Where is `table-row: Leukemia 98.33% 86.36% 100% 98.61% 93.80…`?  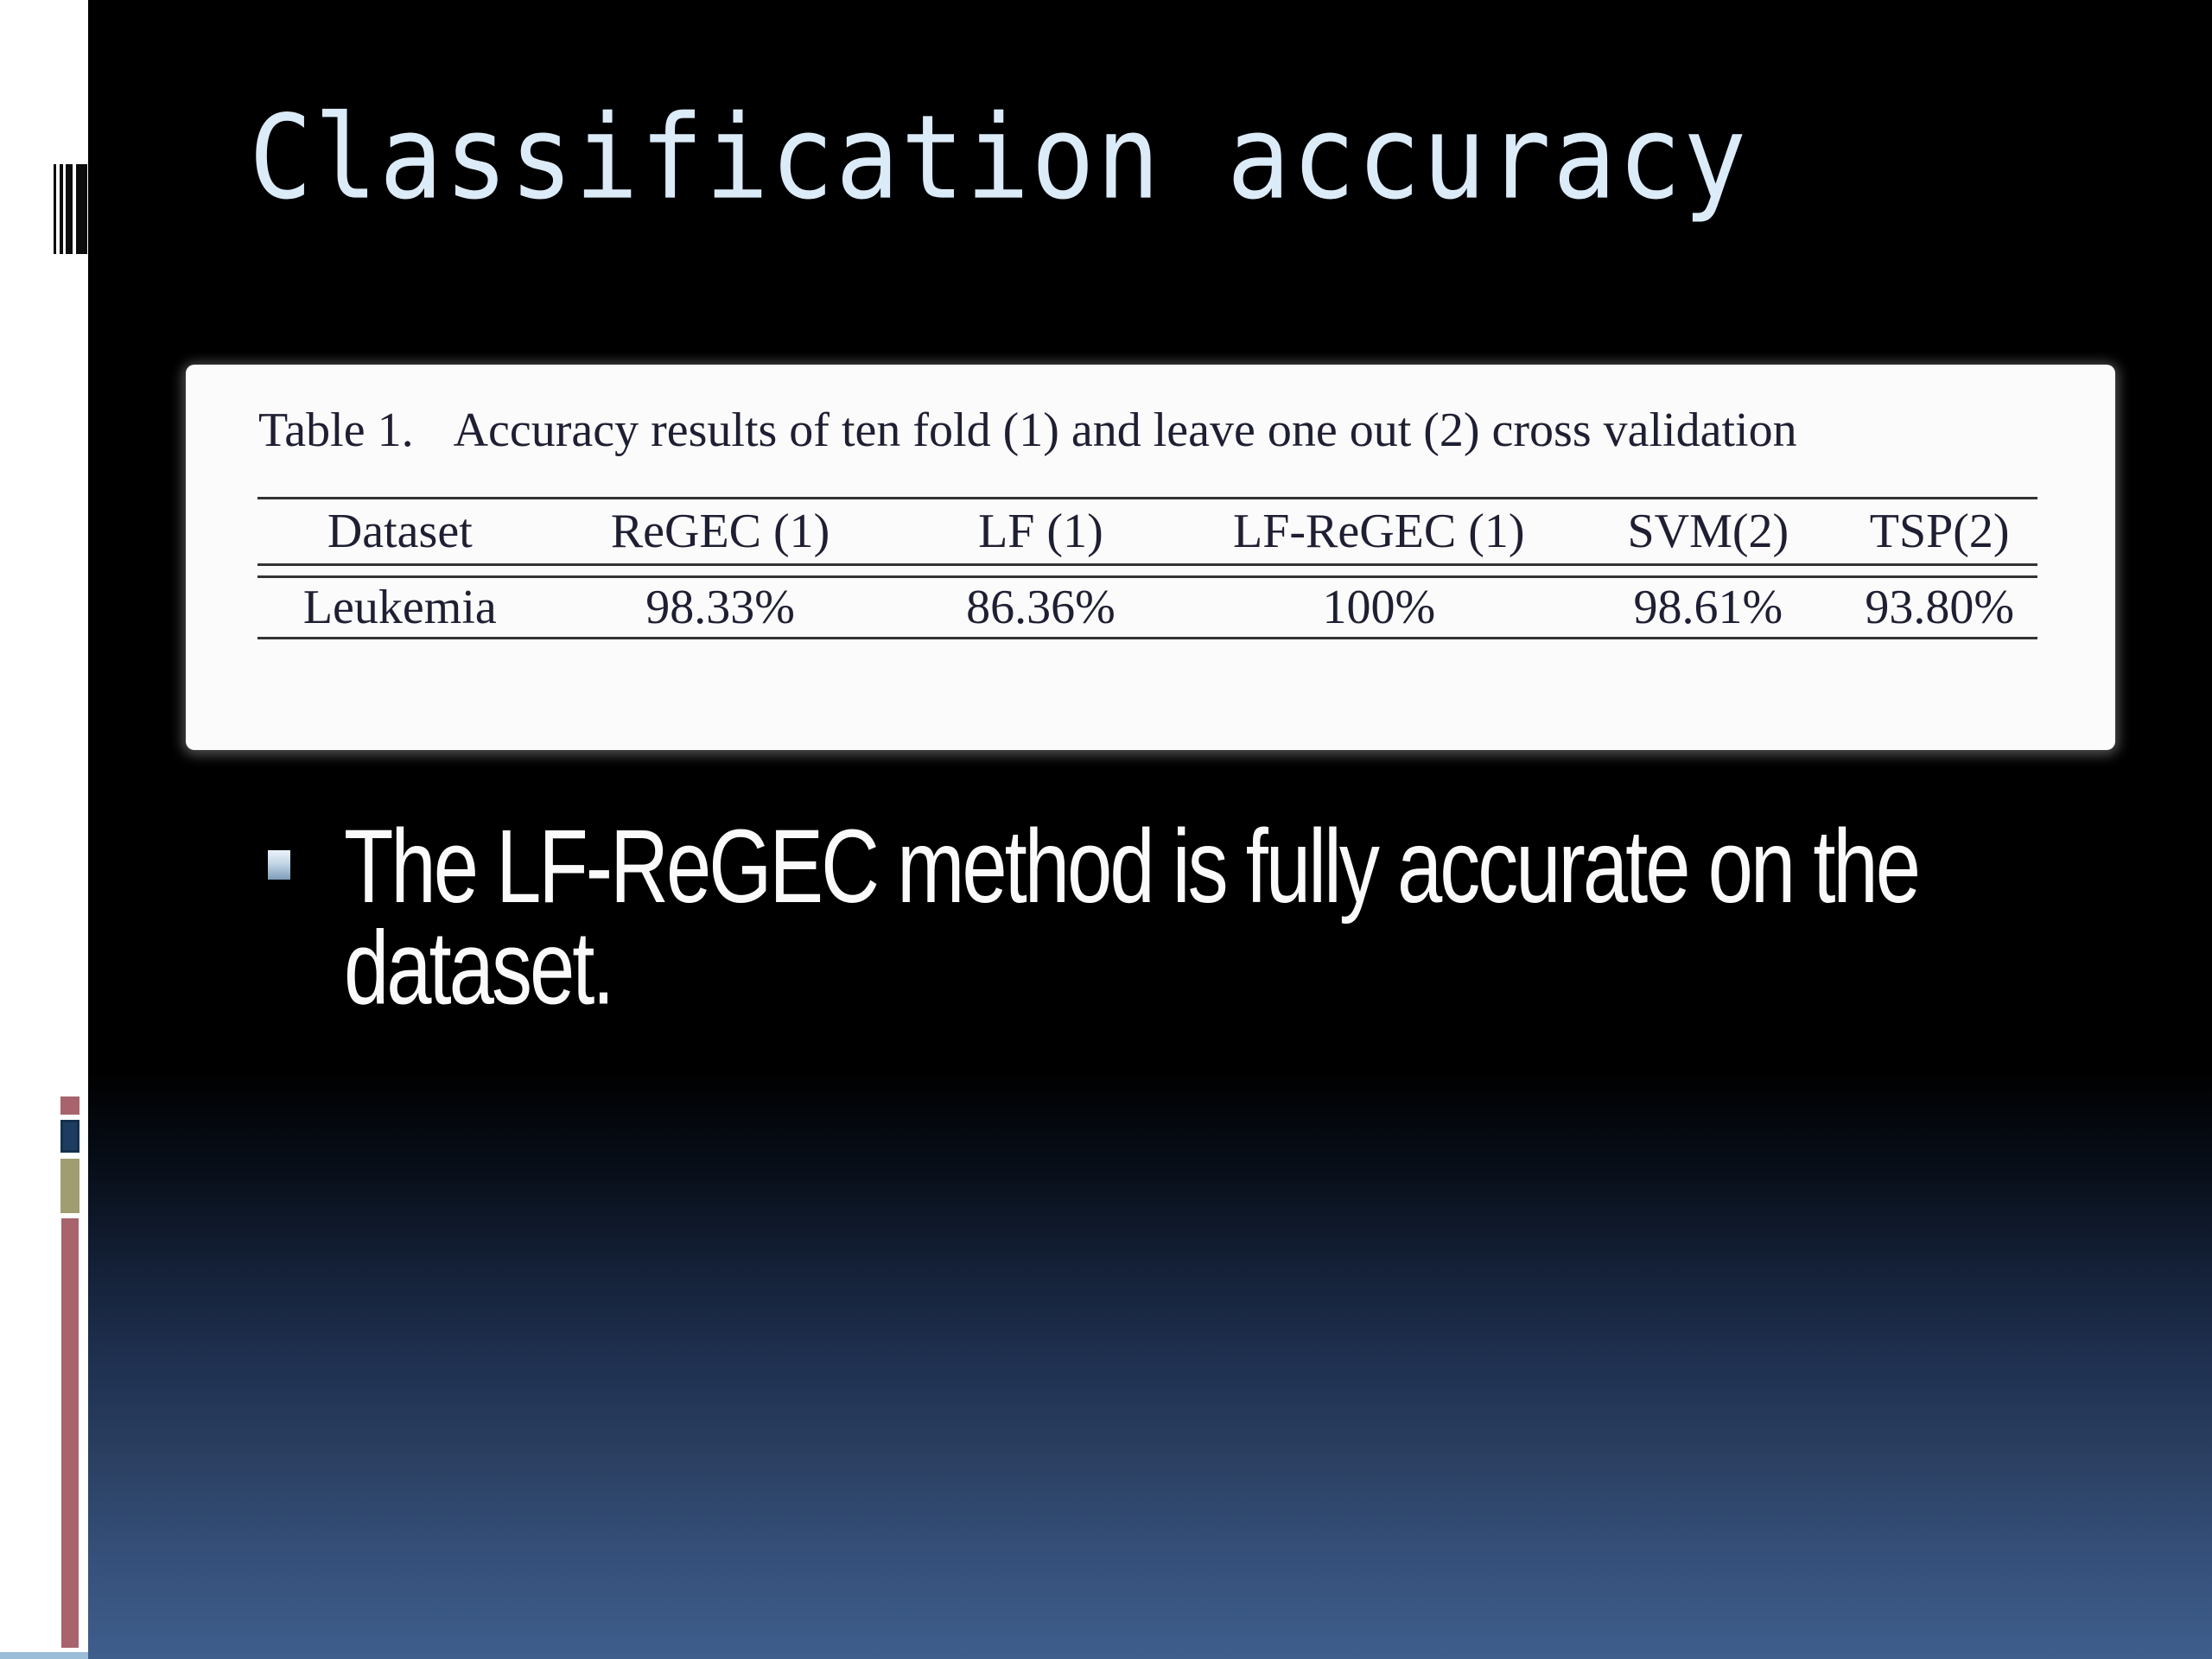
table-row: Leukemia 98.33% 86.36% 100% 98.61% 93.80… is located at coordinates (1147, 607).